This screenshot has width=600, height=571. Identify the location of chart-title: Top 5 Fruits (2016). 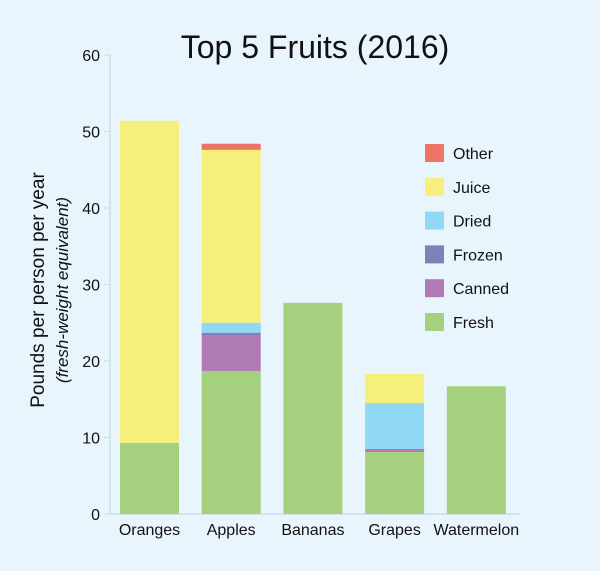
(315, 47).